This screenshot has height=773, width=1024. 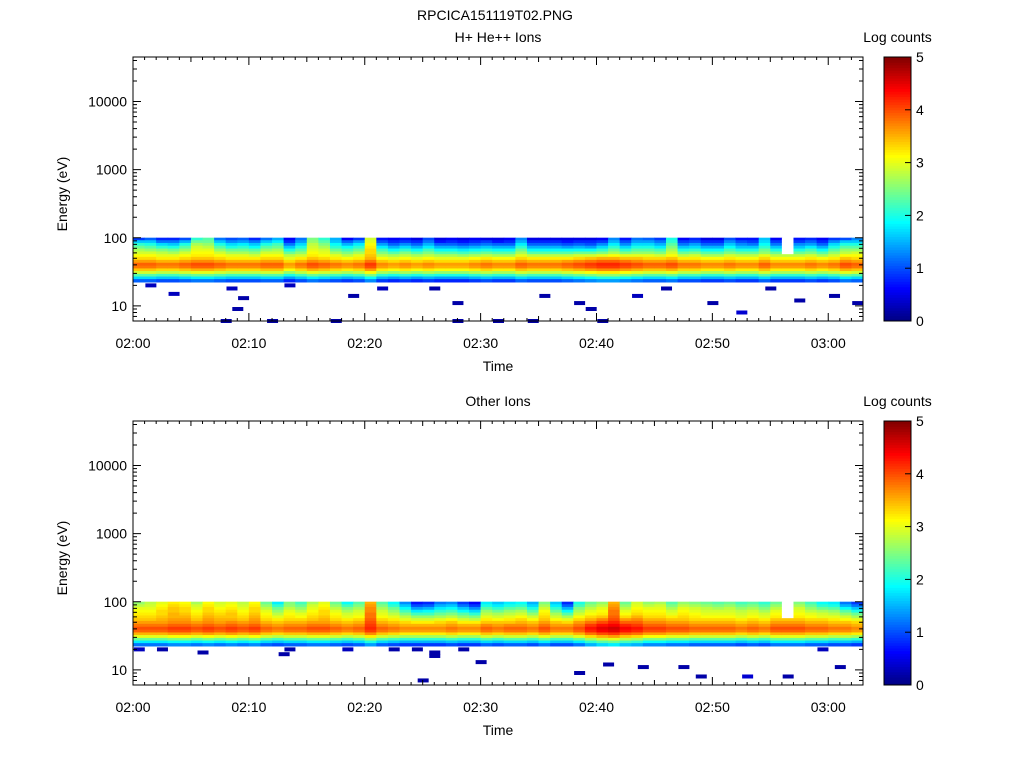 What do you see at coordinates (920, 421) in the screenshot?
I see `colorbar-tick-label: 5` at bounding box center [920, 421].